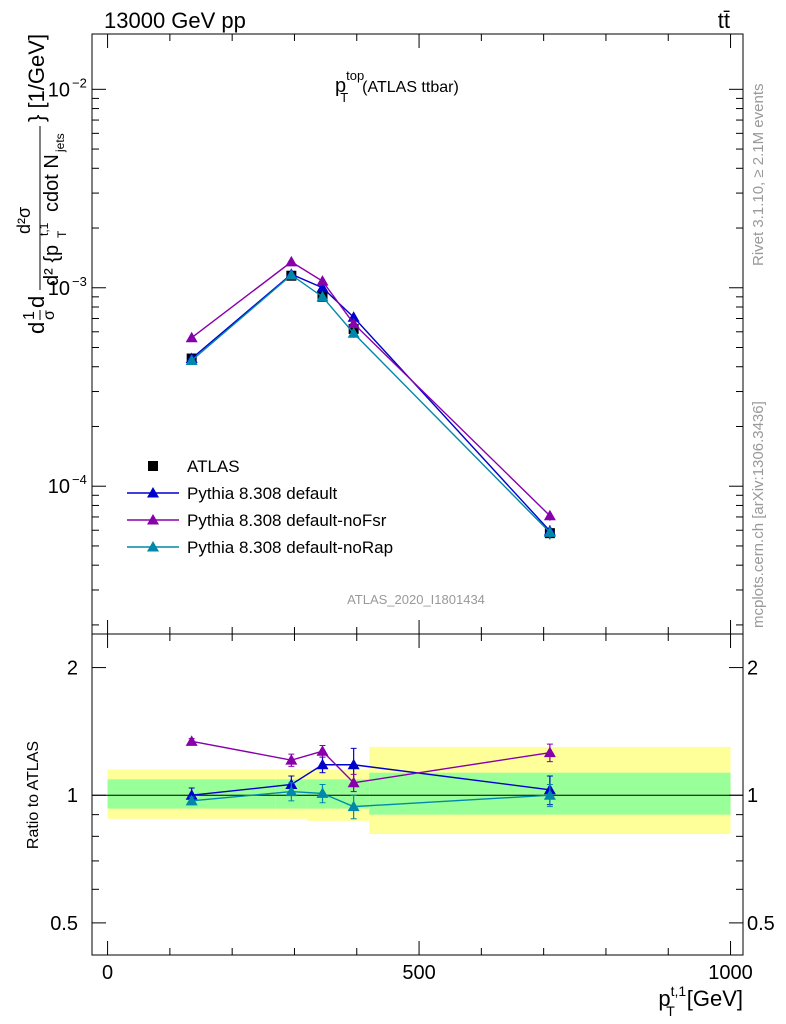  Describe the element at coordinates (344, 97) in the screenshot. I see `title-sub: T` at that location.